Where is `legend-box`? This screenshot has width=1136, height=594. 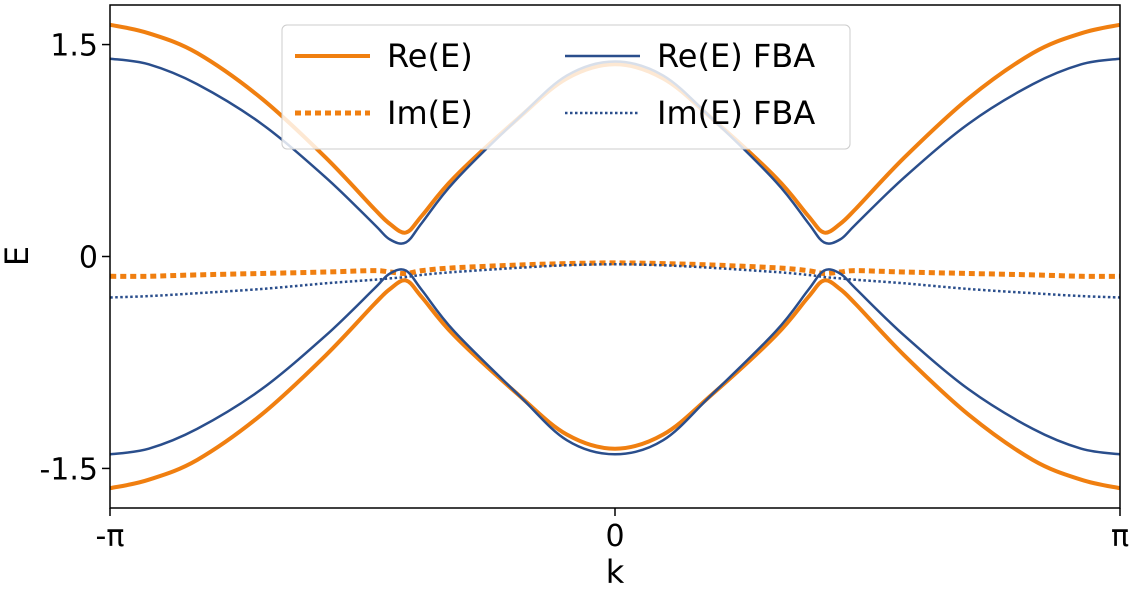
legend-box is located at coordinates (566, 87).